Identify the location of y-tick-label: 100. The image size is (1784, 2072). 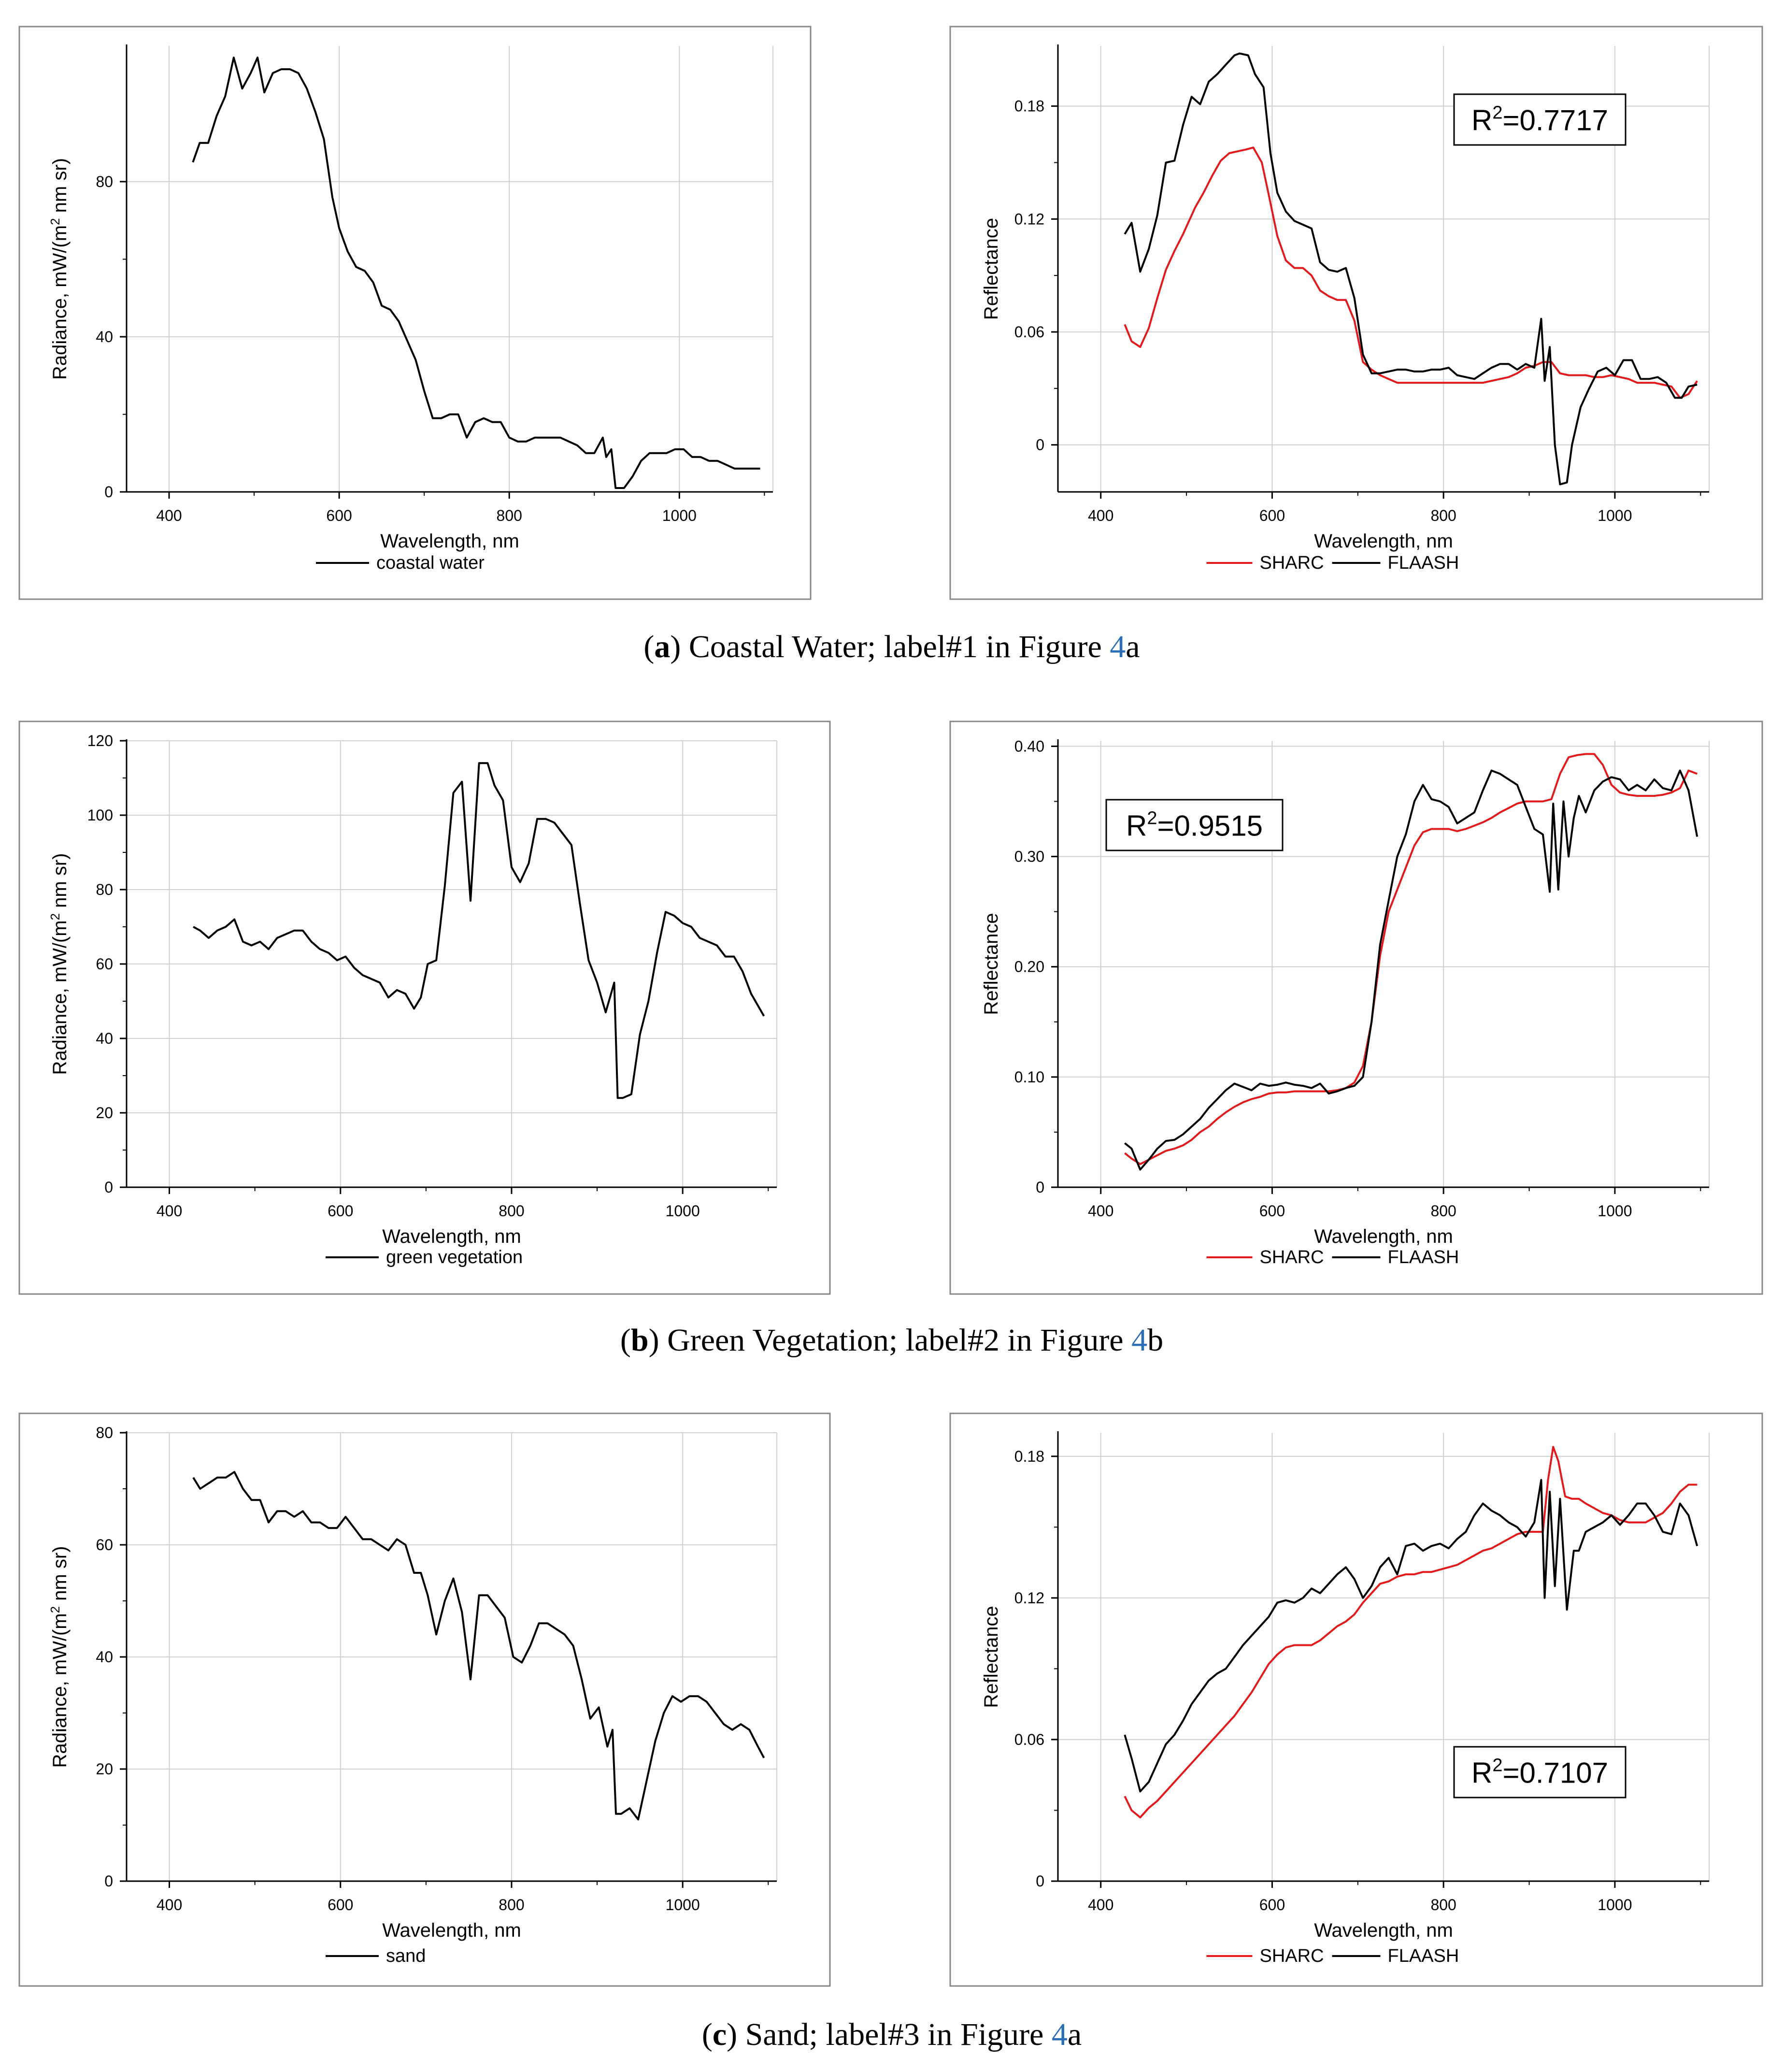
(100, 815).